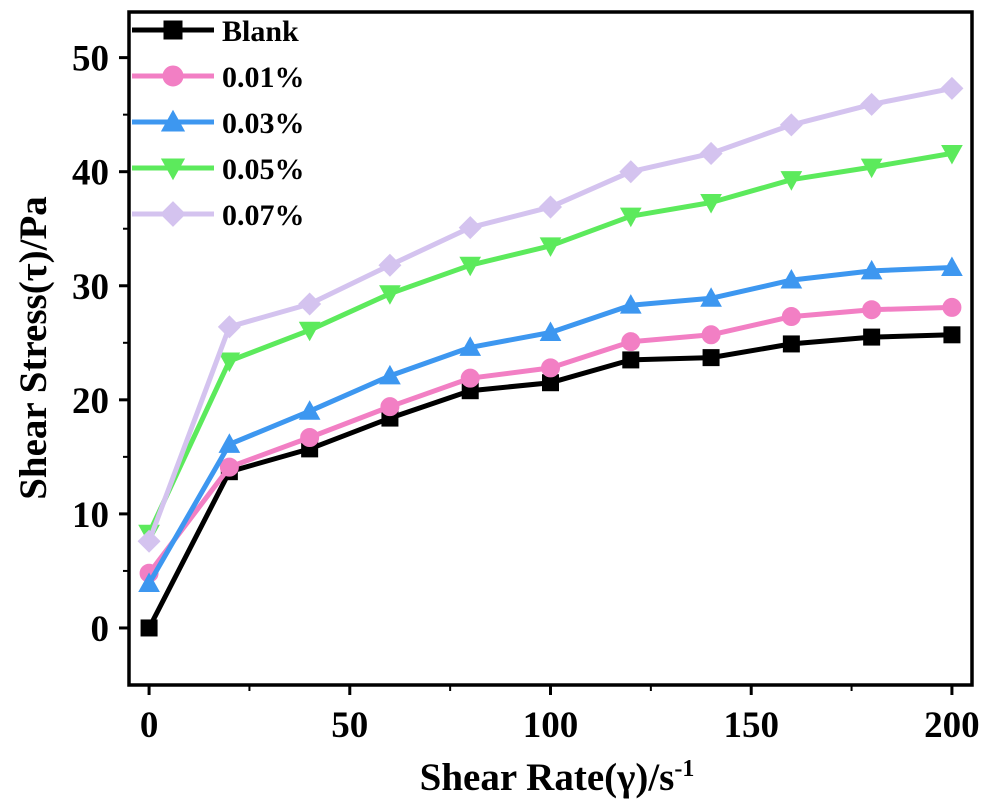 This screenshot has width=992, height=811. I want to click on x-tick-label: 150, so click(751, 725).